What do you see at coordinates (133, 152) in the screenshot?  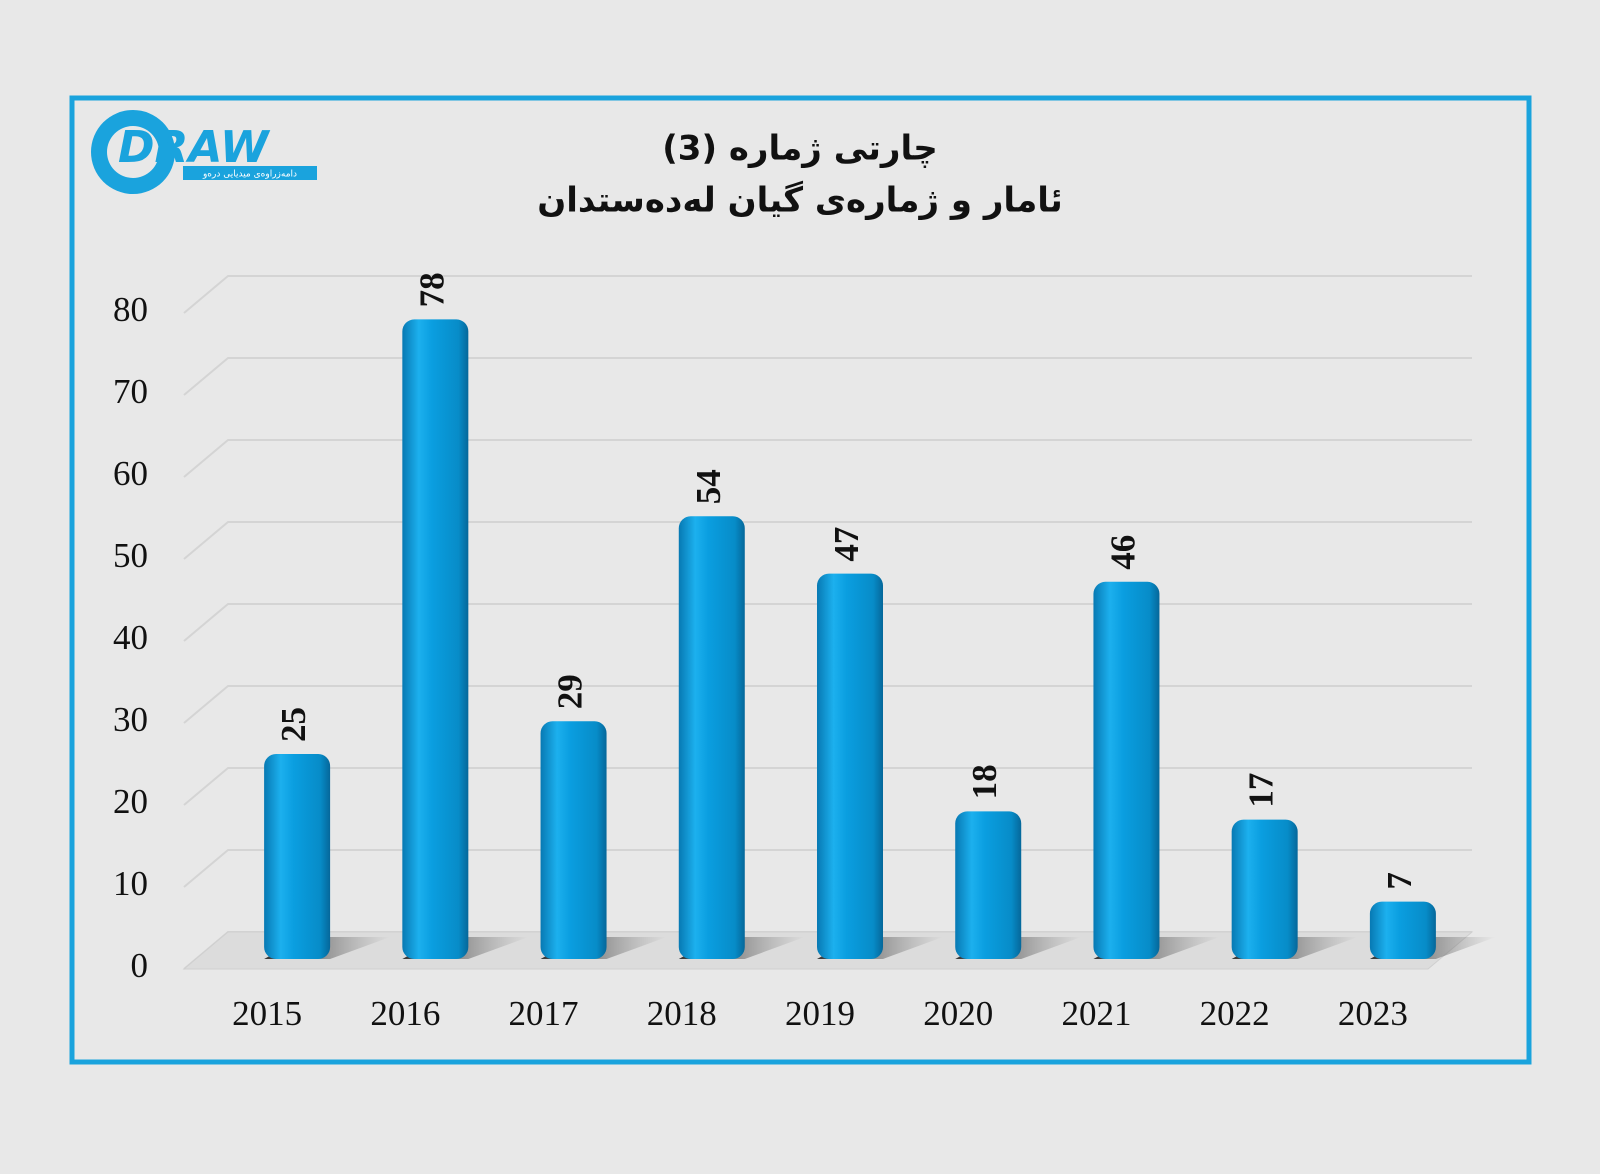 I see `logo-hole` at bounding box center [133, 152].